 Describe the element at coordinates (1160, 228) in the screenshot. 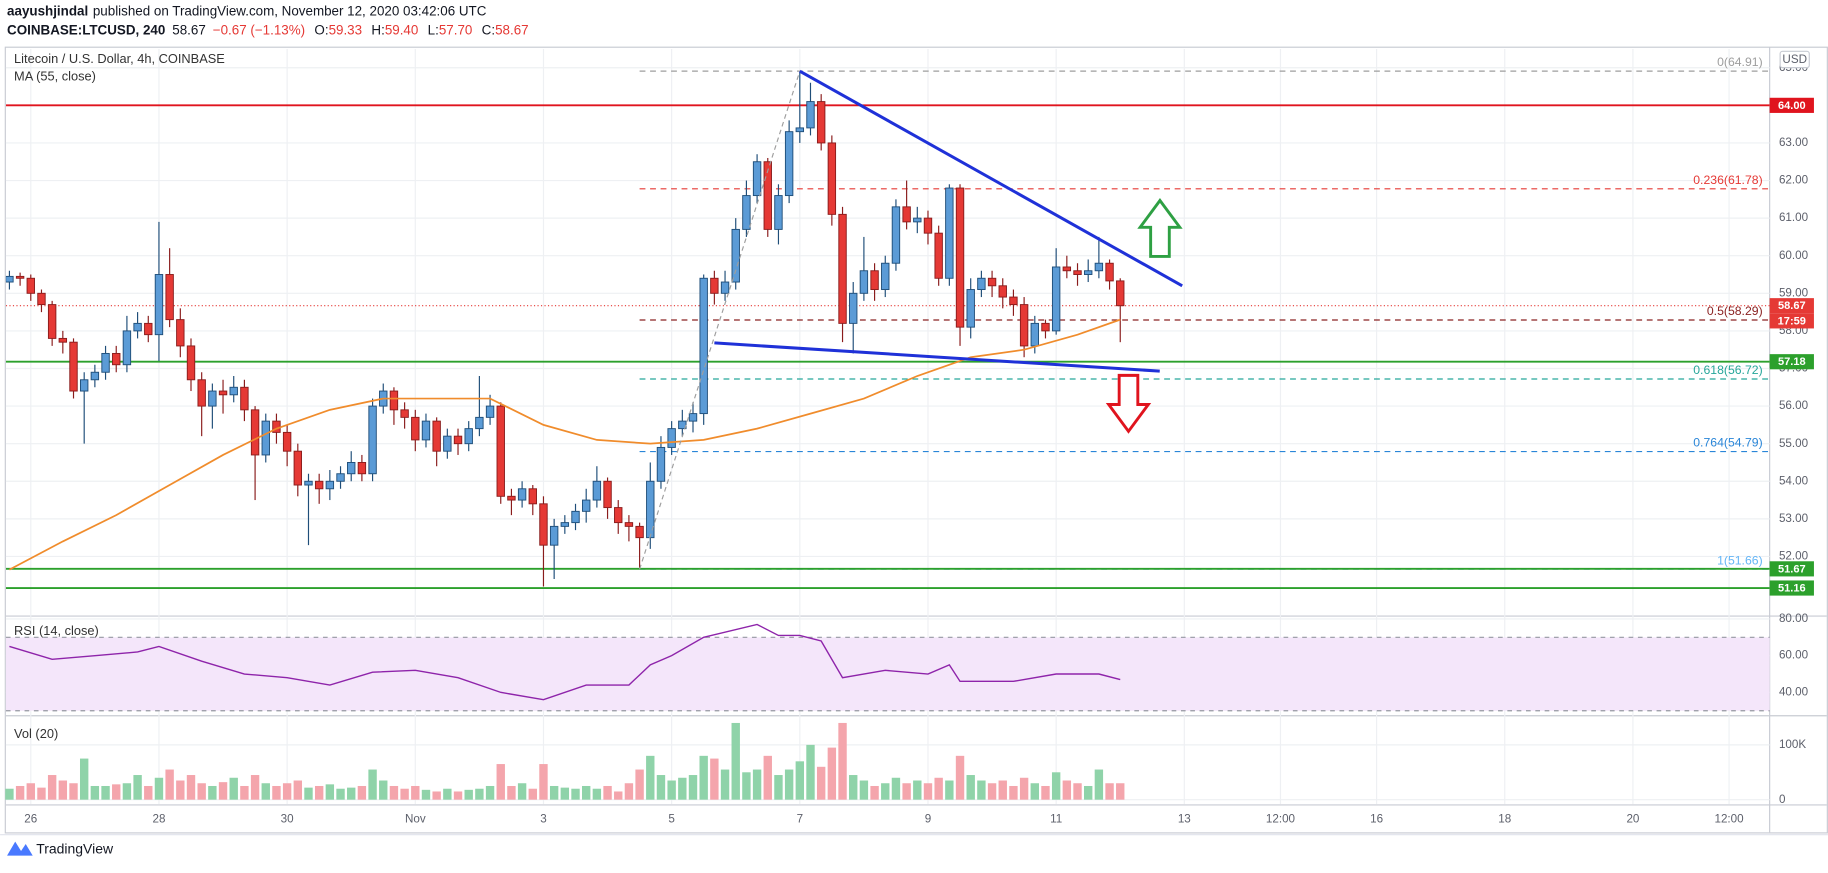

I see `up-arrow` at that location.